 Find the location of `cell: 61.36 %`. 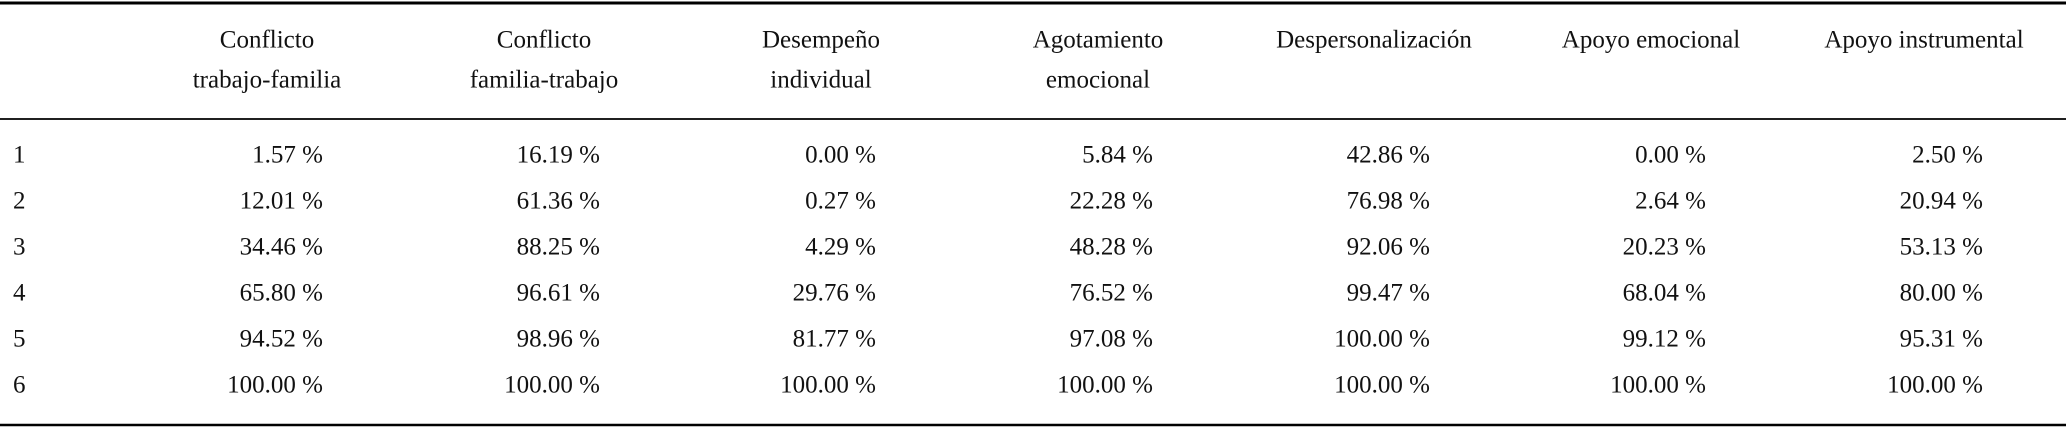

cell: 61.36 % is located at coordinates (558, 201).